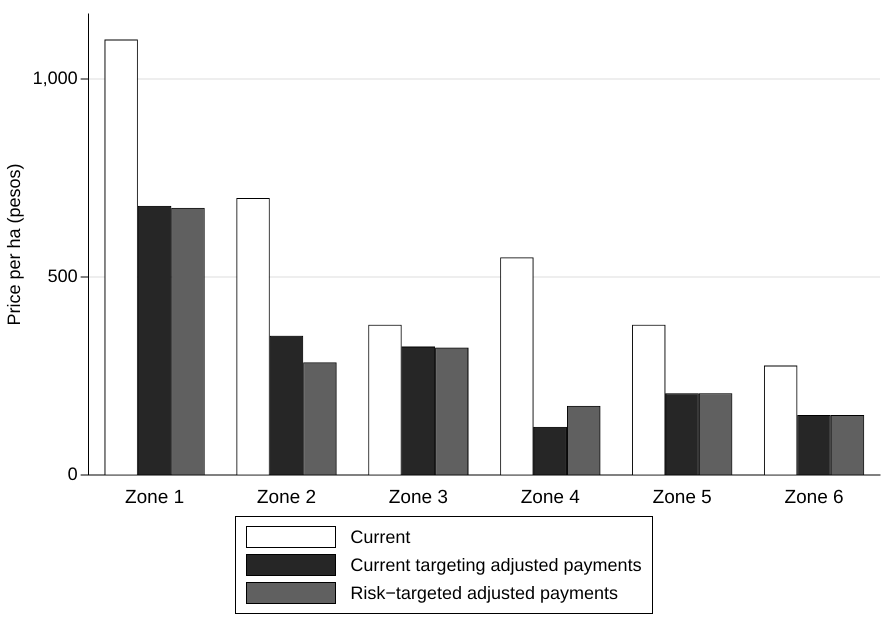 The height and width of the screenshot is (632, 888). What do you see at coordinates (484, 593) in the screenshot?
I see `legend-label: Risk−targeted adjusted payments` at bounding box center [484, 593].